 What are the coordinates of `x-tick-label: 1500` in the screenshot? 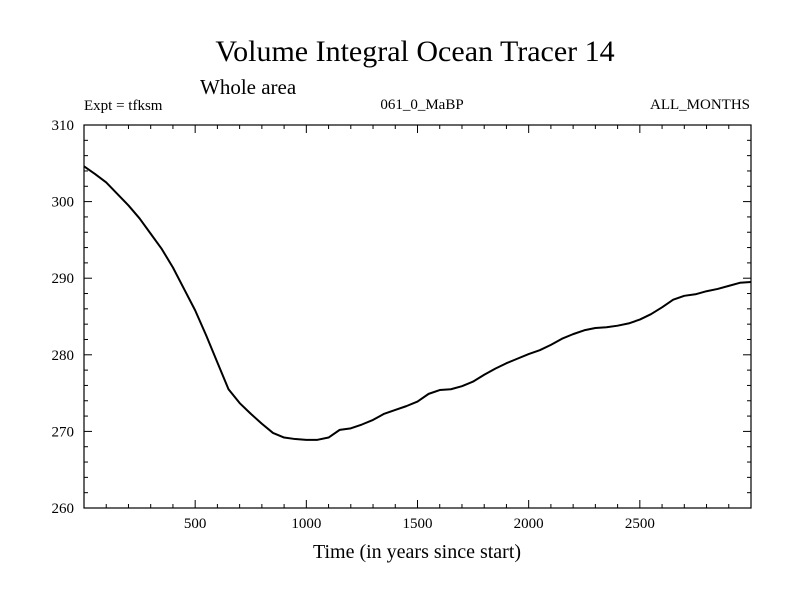 It's located at (418, 524).